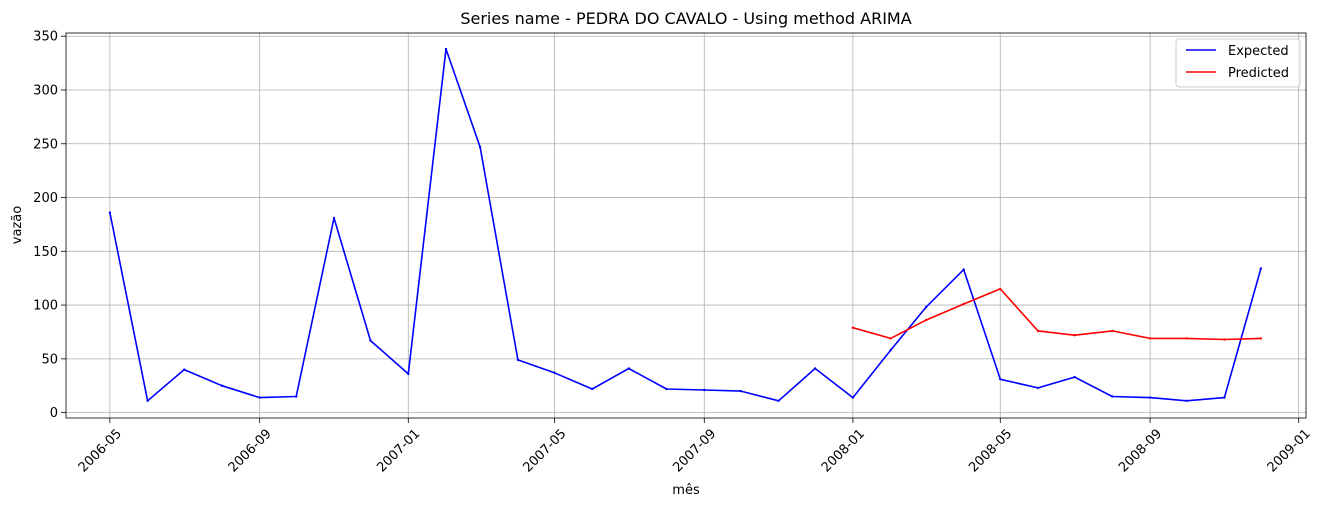 The height and width of the screenshot is (507, 1321). What do you see at coordinates (45, 144) in the screenshot?
I see `y-tick-label: 250` at bounding box center [45, 144].